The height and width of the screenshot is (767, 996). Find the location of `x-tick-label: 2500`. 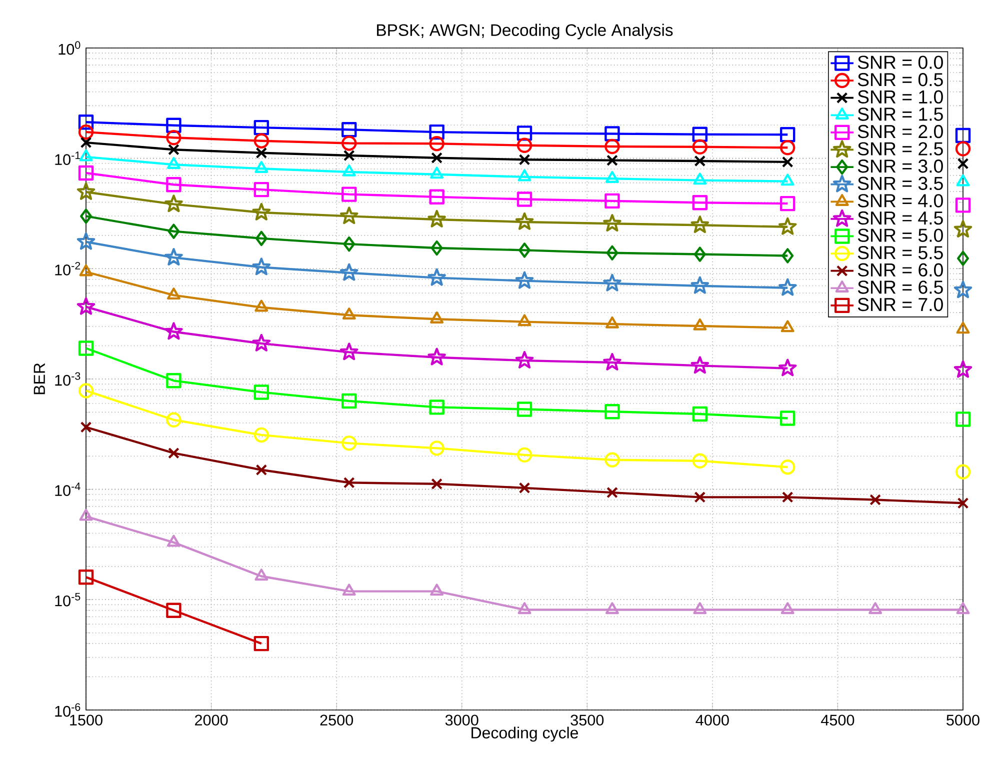

x-tick-label: 2500 is located at coordinates (337, 720).